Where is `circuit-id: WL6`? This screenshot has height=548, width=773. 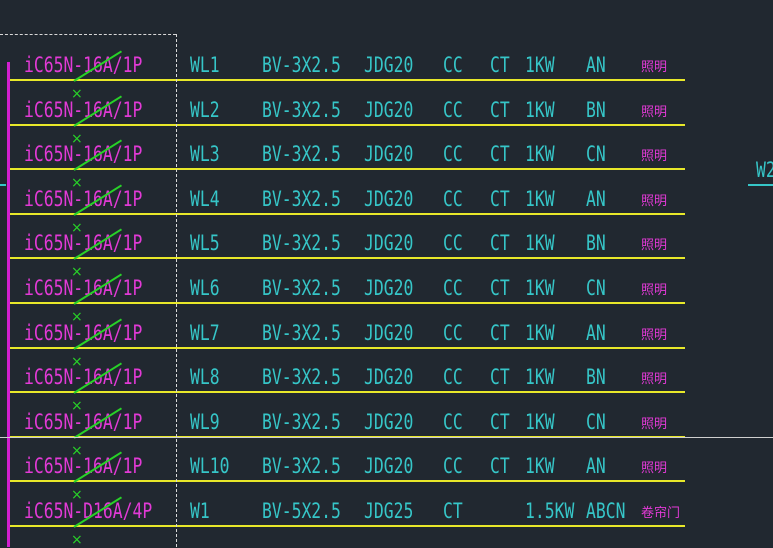
circuit-id: WL6 is located at coordinates (205, 288).